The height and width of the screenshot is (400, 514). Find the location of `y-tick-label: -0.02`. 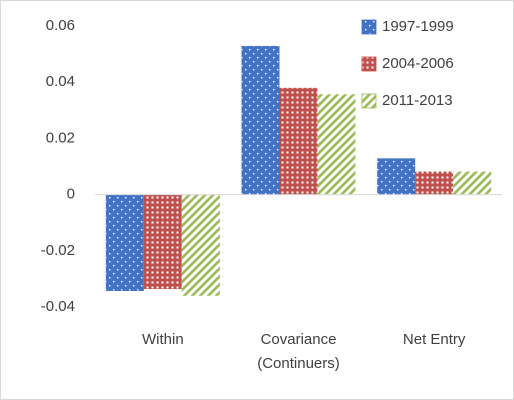

y-tick-label: -0.02 is located at coordinates (58, 250).